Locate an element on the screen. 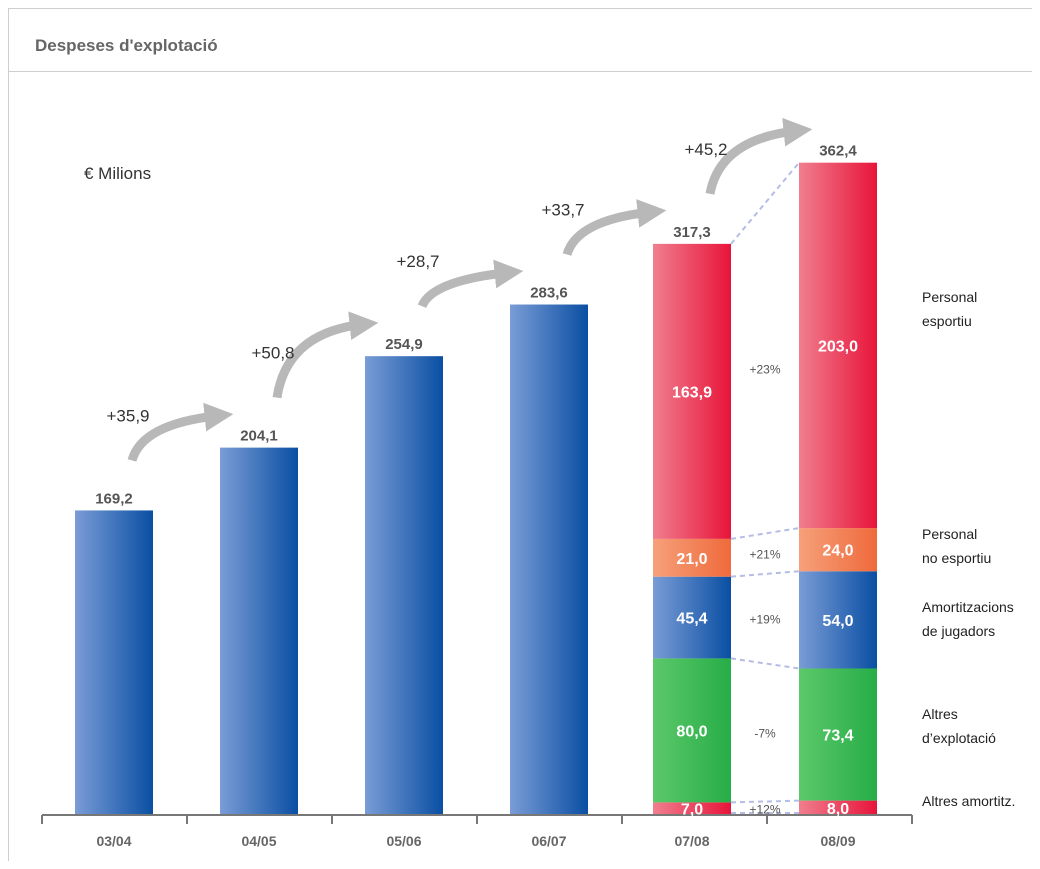  segment-value-label: 54,0 is located at coordinates (837, 621).